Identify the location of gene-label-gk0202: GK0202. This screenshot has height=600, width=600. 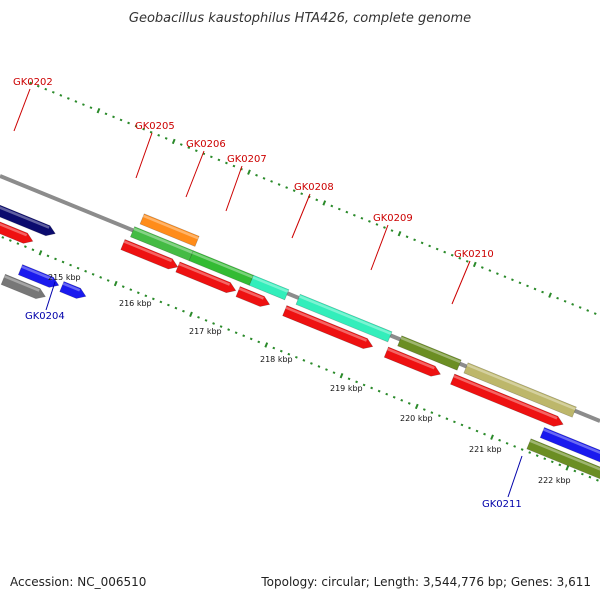
(33, 82).